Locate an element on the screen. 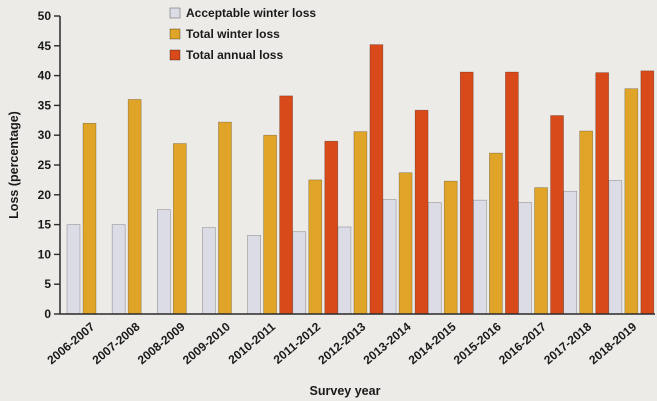  x-axis-title: Survey year is located at coordinates (345, 391).